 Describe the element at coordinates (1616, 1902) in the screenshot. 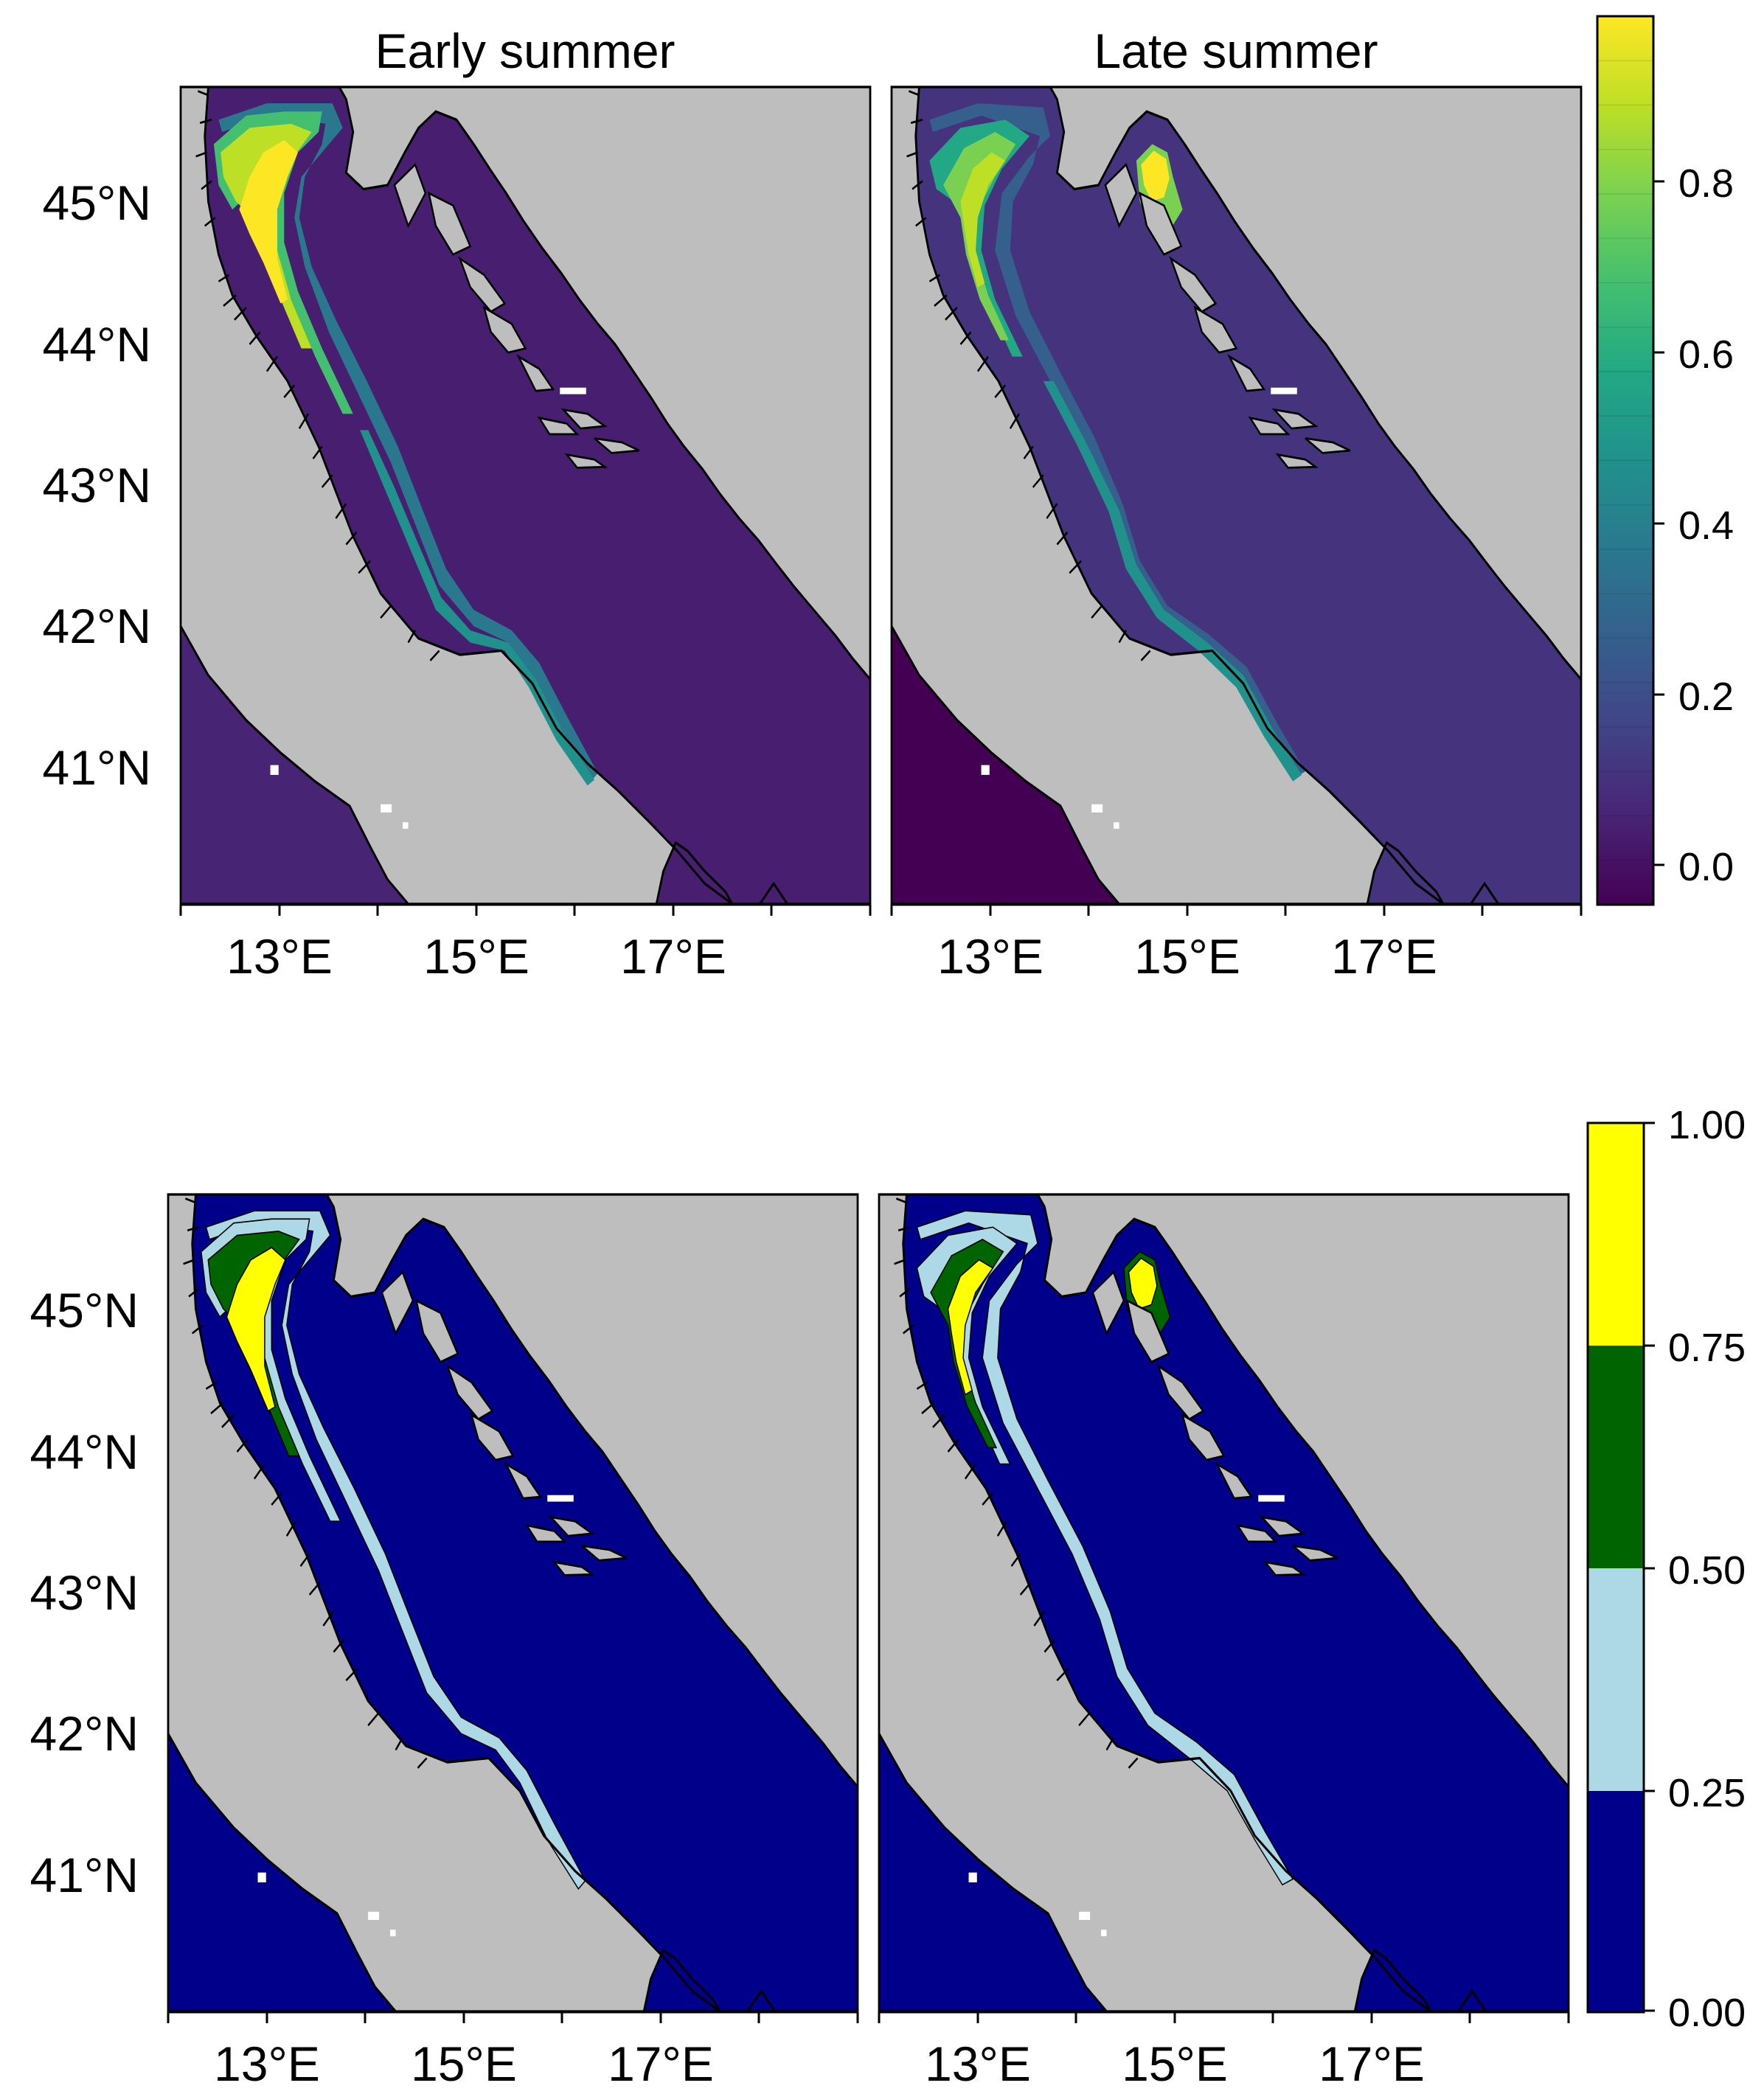

I see `colorbar-class-bottom` at that location.